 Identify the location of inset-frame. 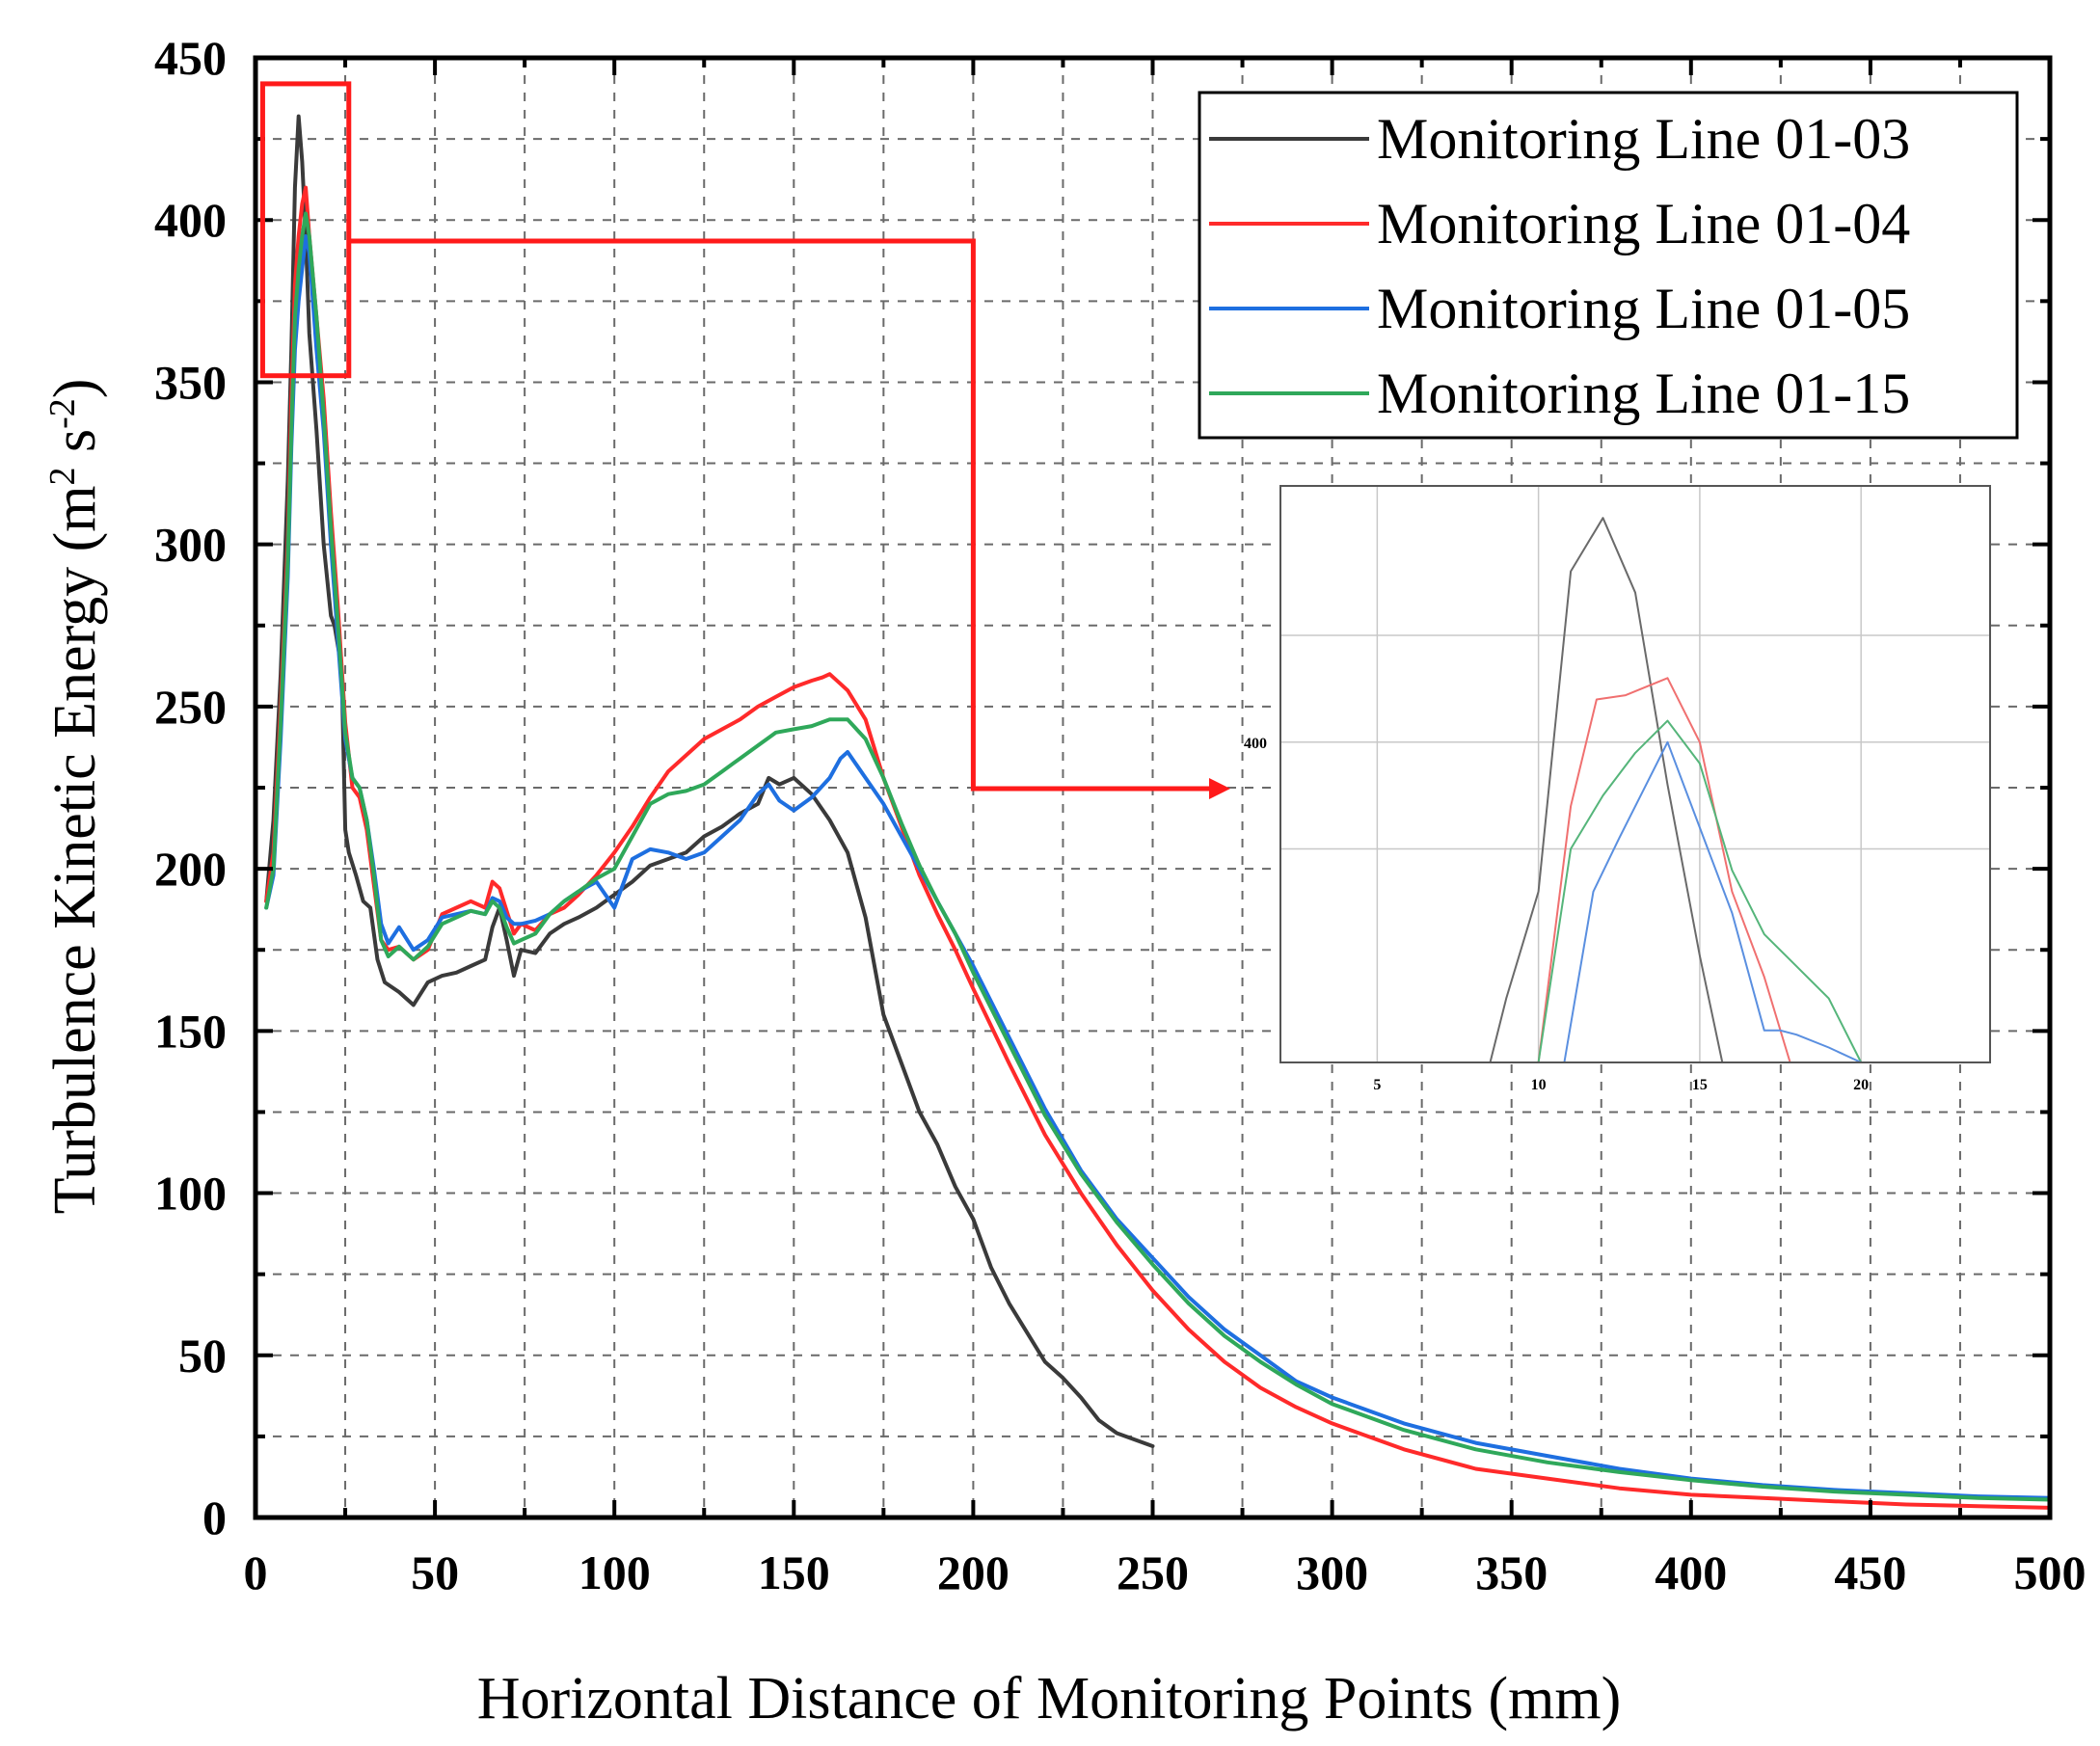
(1635, 774).